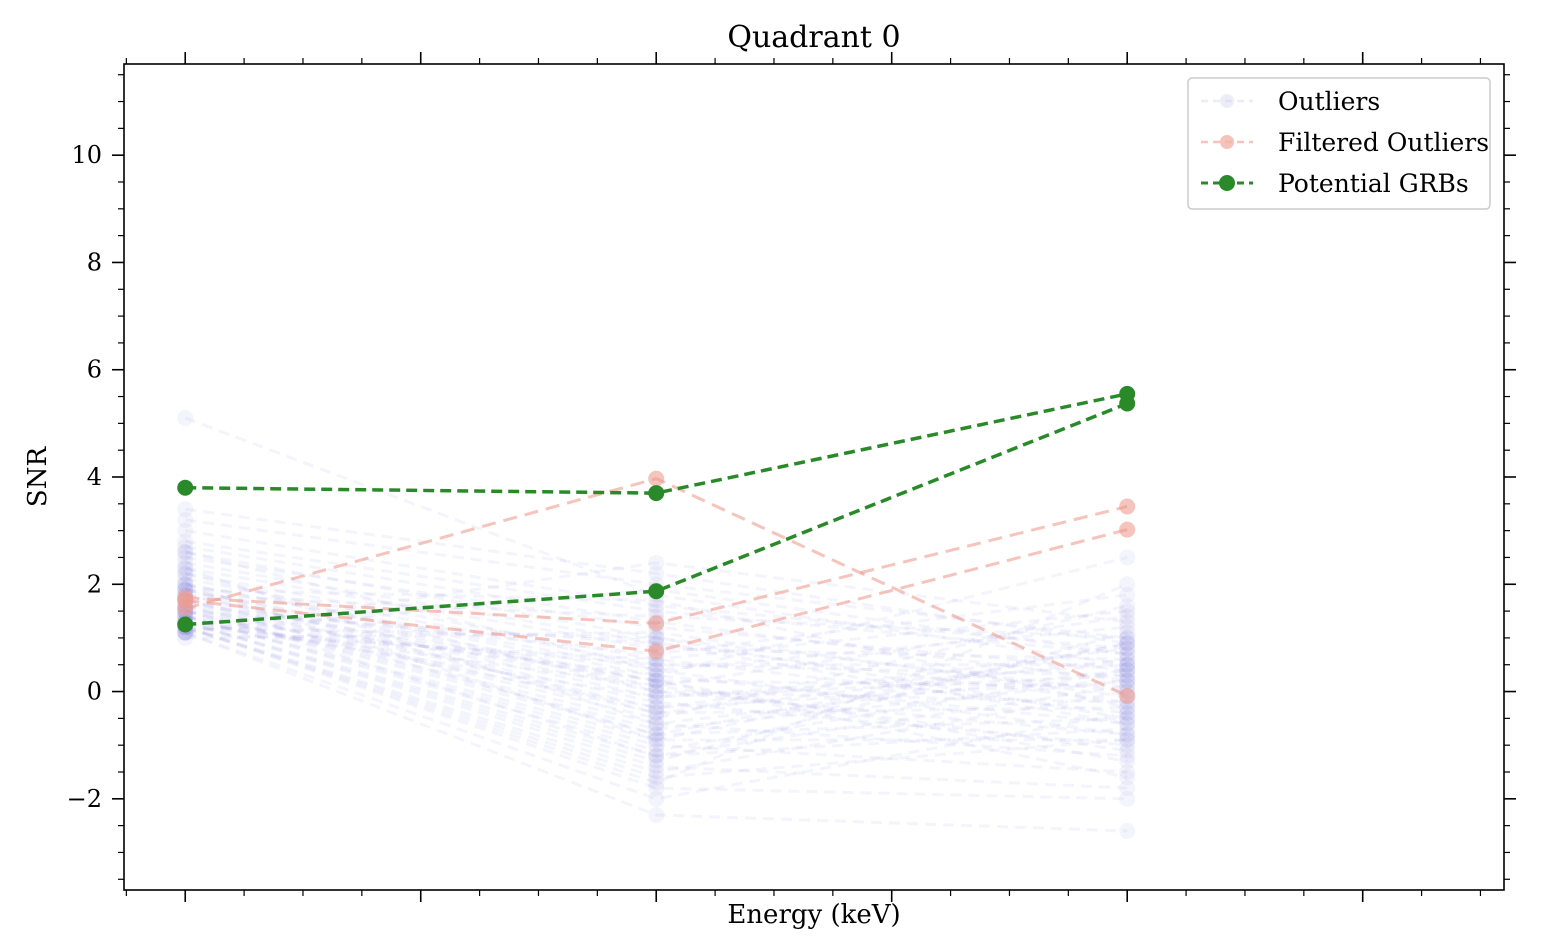 The height and width of the screenshot is (946, 1542). Describe the element at coordinates (813, 915) in the screenshot. I see `x-axis-label: Energy (keV)` at that location.